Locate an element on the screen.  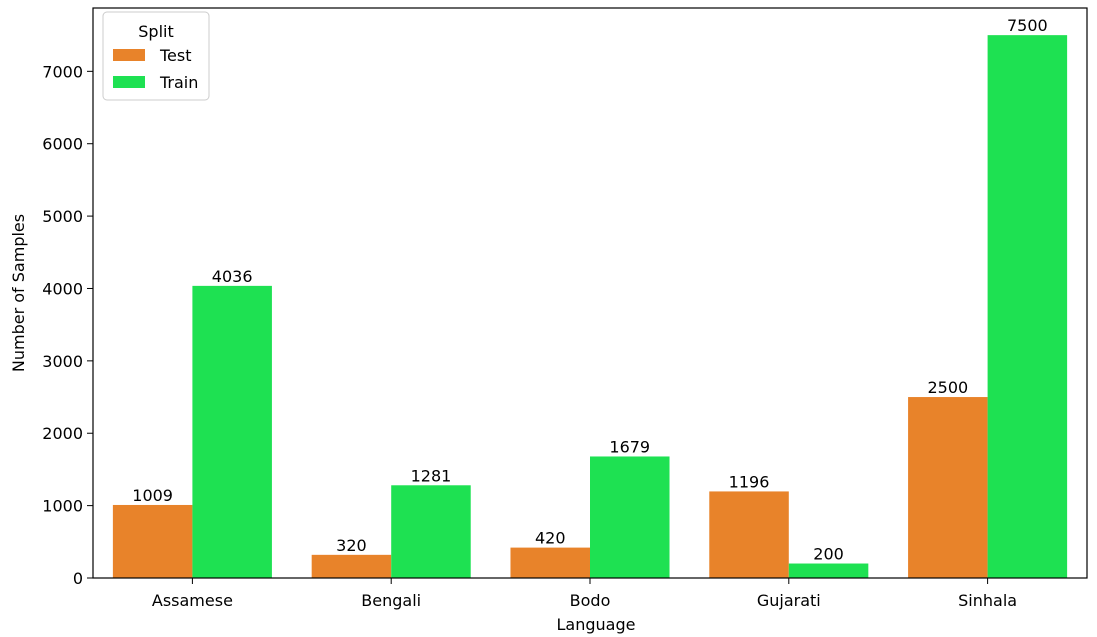
x-tick-label-bodo: Bodo is located at coordinates (590, 600).